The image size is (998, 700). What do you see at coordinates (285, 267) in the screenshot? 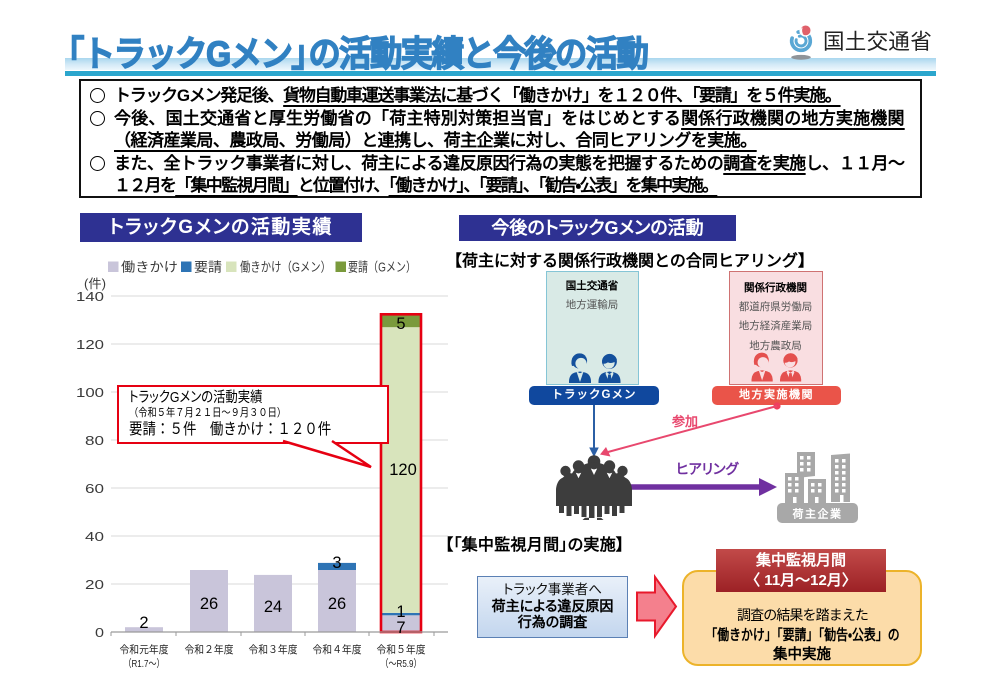
I see `svg-text: 働きかけ（Gメン）` at bounding box center [285, 267].